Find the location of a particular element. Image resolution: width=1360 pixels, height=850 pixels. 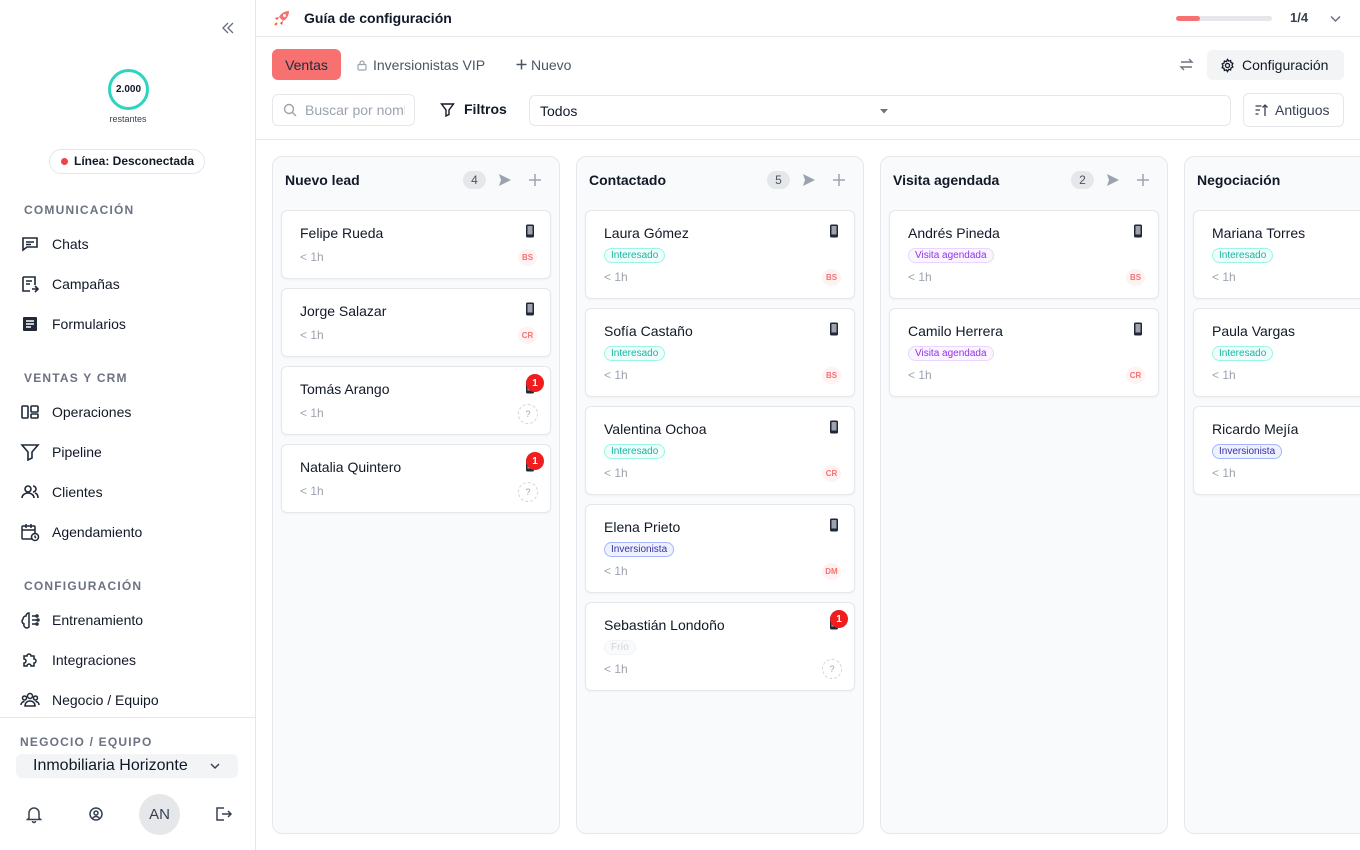

gear-icon is located at coordinates (1227, 65).